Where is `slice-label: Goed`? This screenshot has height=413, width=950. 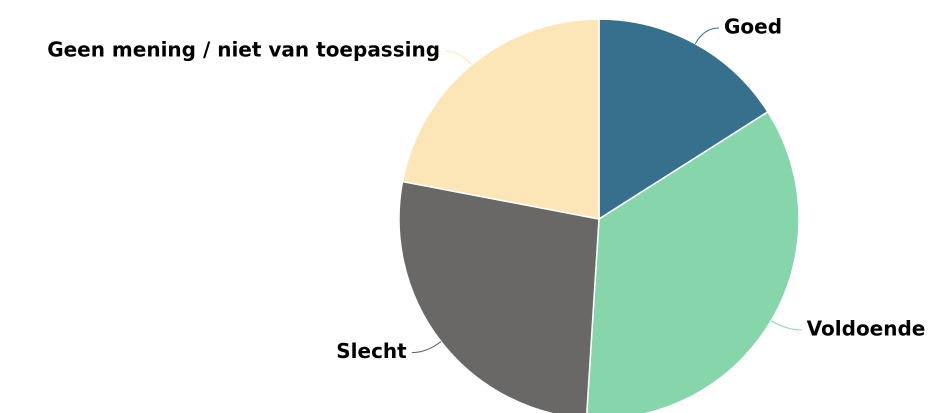 slice-label: Goed is located at coordinates (753, 26).